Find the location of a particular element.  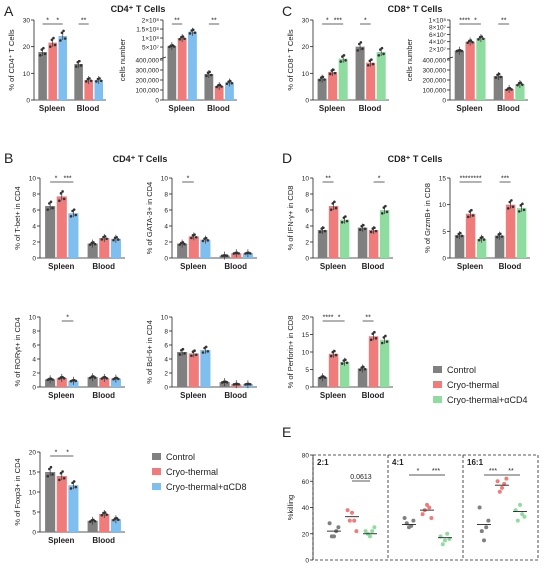

y-tick-label: 100,000 is located at coordinates (435, 91).